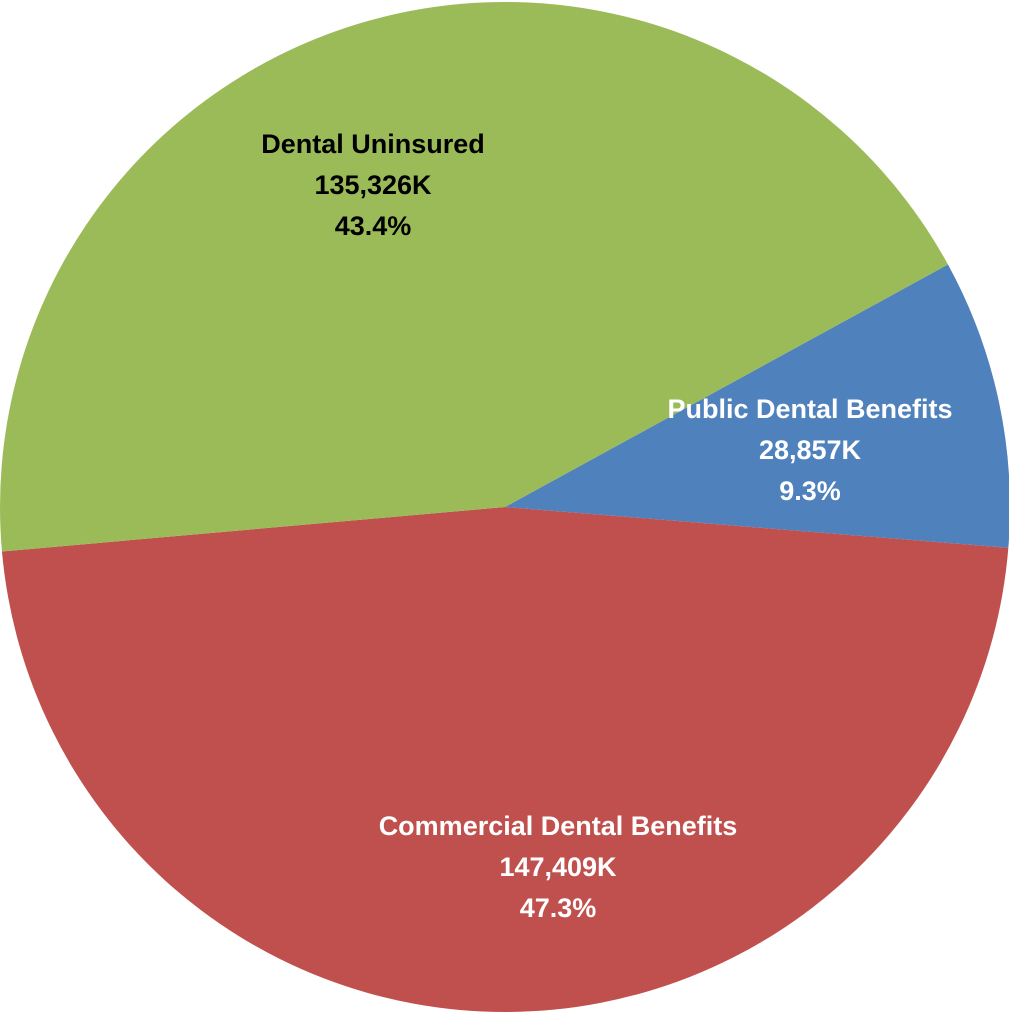  What do you see at coordinates (810, 491) in the screenshot?
I see `slice-percent: 9.3%` at bounding box center [810, 491].